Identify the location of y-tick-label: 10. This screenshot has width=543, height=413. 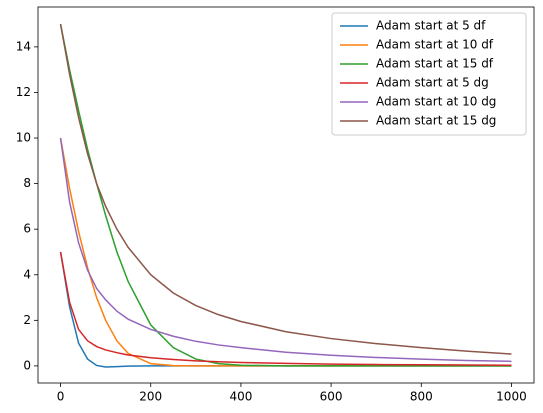
(23, 138).